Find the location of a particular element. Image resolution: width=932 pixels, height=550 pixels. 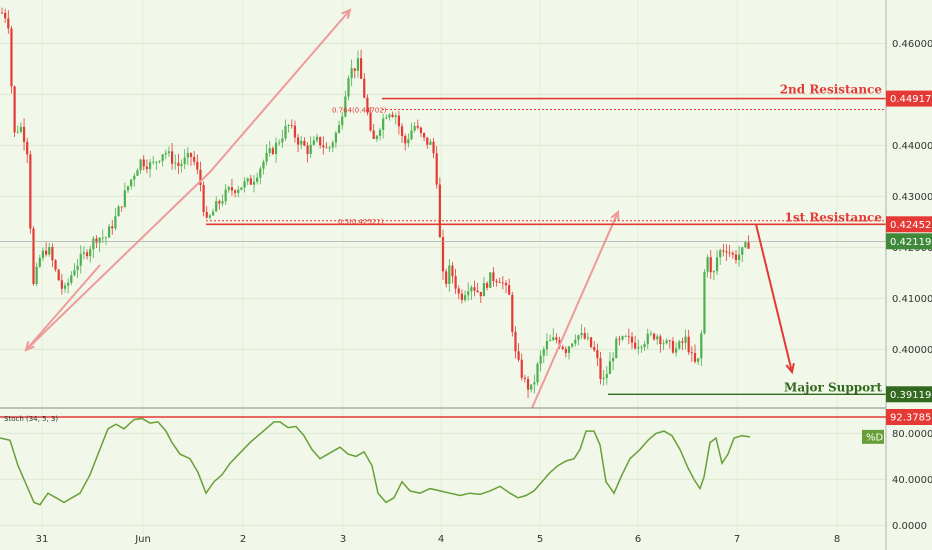

price-tick-label: 0.43000 is located at coordinates (912, 197).